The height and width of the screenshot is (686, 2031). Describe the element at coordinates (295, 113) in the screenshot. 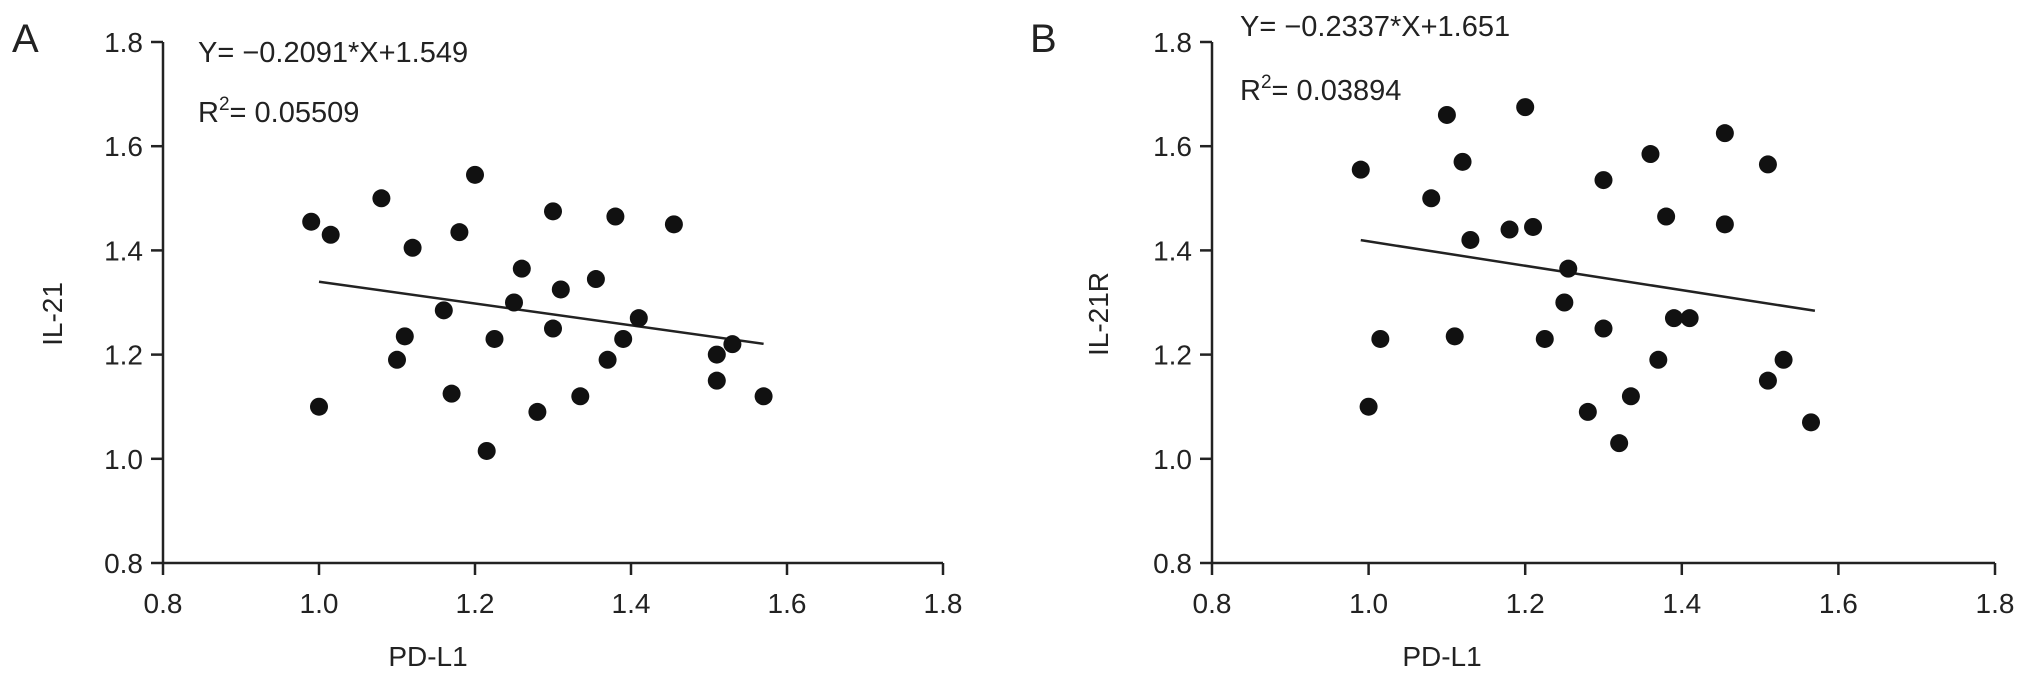

I see `r-squared-value: = 0.05509` at that location.